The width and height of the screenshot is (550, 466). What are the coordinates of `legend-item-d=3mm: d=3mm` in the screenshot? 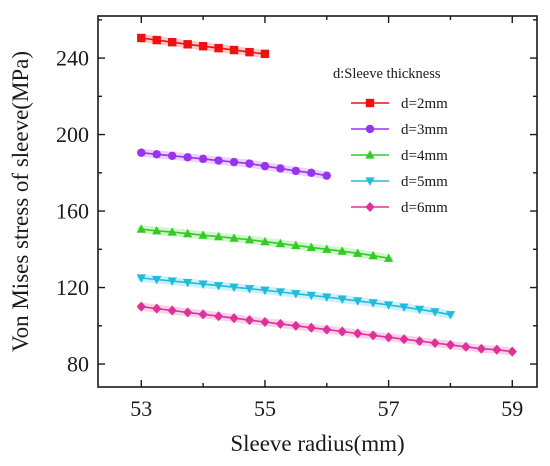 It's located at (399, 130).